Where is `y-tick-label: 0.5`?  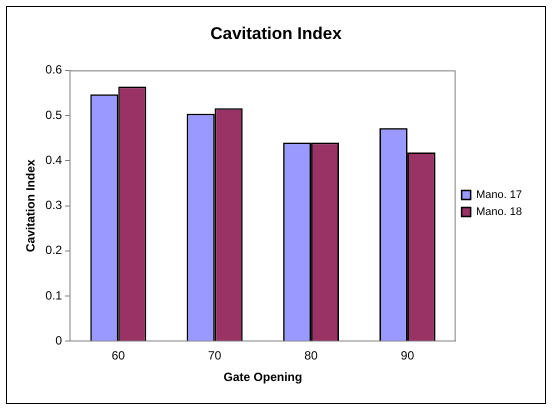
y-tick-label: 0.5 is located at coordinates (53, 115).